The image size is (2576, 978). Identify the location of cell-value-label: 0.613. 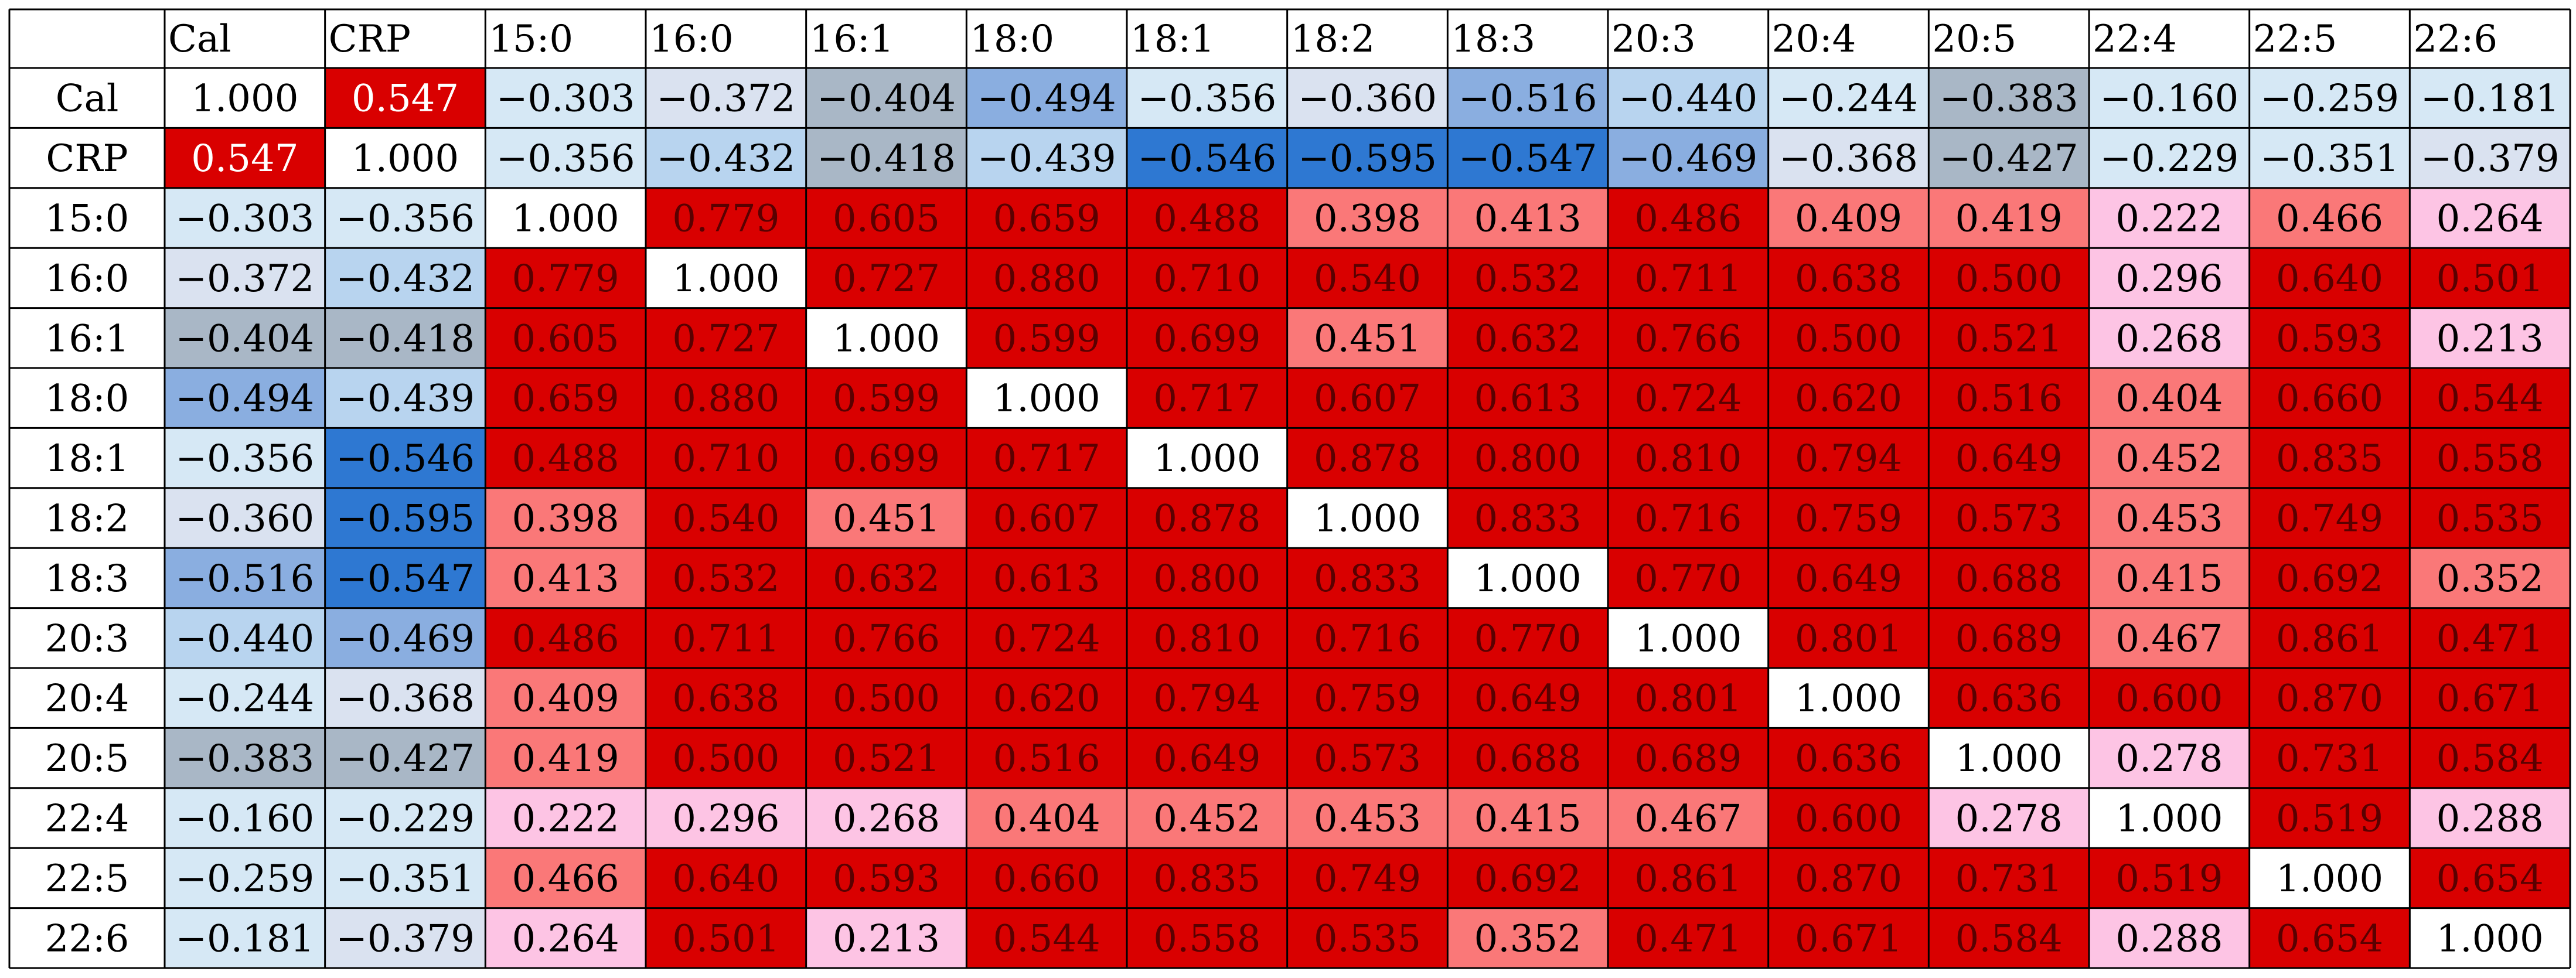
(1528, 399).